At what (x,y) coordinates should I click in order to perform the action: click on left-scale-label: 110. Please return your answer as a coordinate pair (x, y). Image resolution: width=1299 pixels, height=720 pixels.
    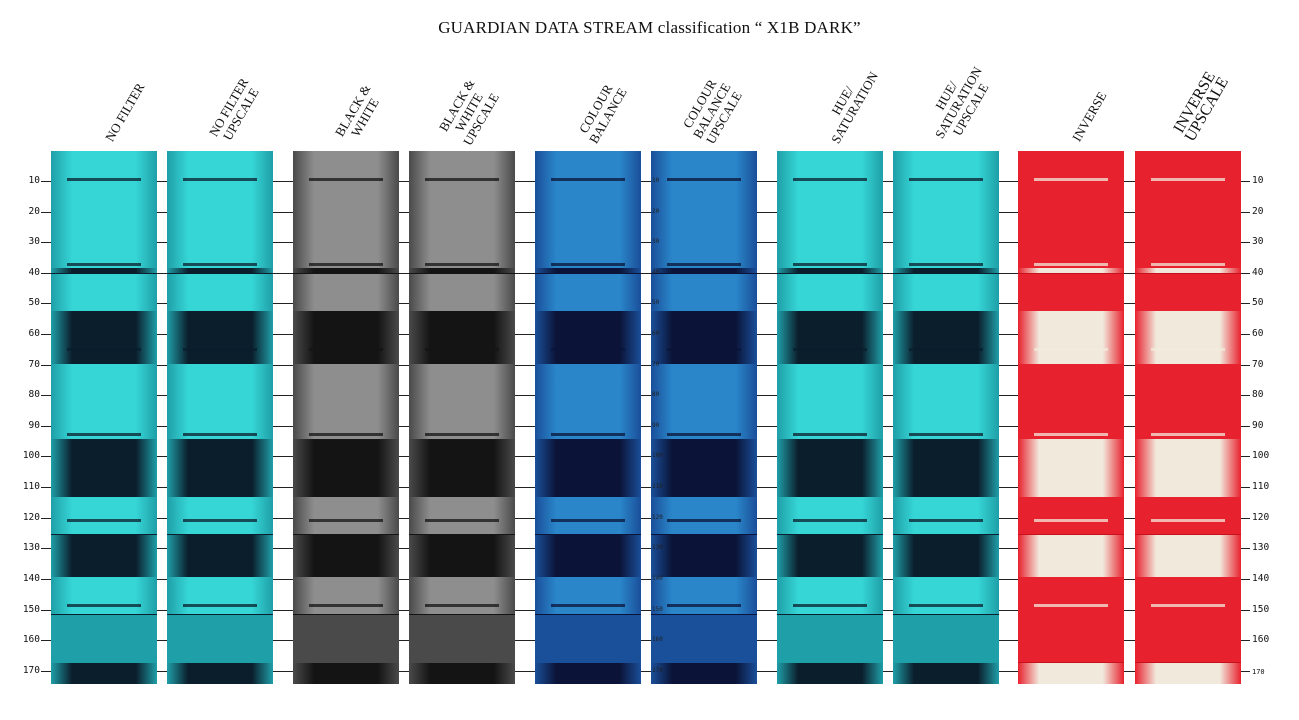
    Looking at the image, I should click on (31, 486).